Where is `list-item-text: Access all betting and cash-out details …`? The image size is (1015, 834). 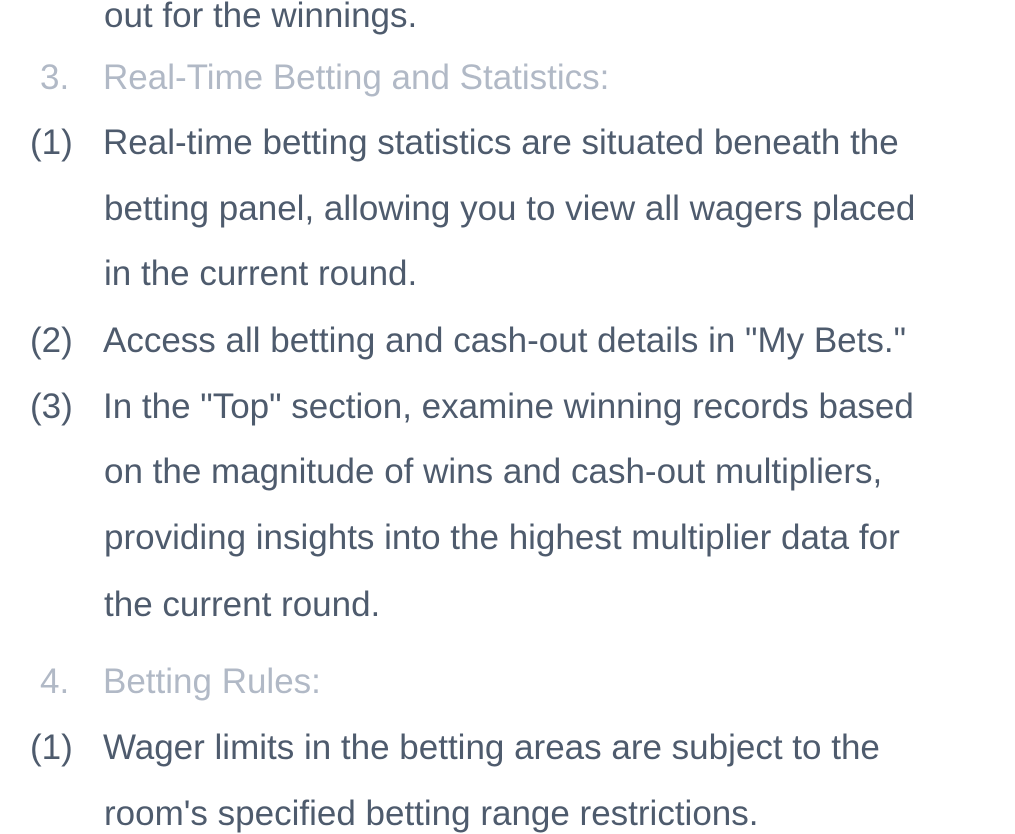
list-item-text: Access all betting and cash-out details … is located at coordinates (505, 340).